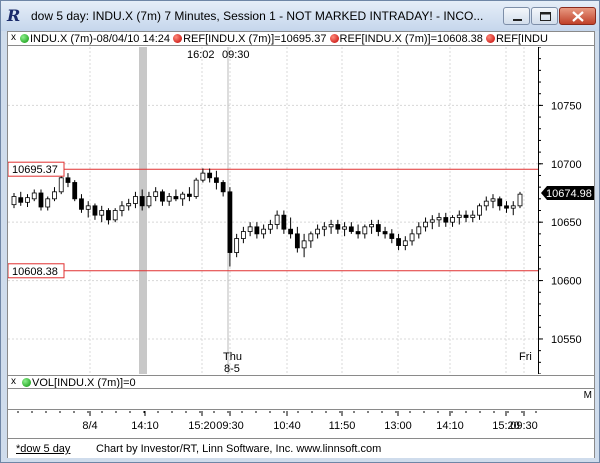  What do you see at coordinates (569, 194) in the screenshot?
I see `last-price-label: 10674.98` at bounding box center [569, 194].